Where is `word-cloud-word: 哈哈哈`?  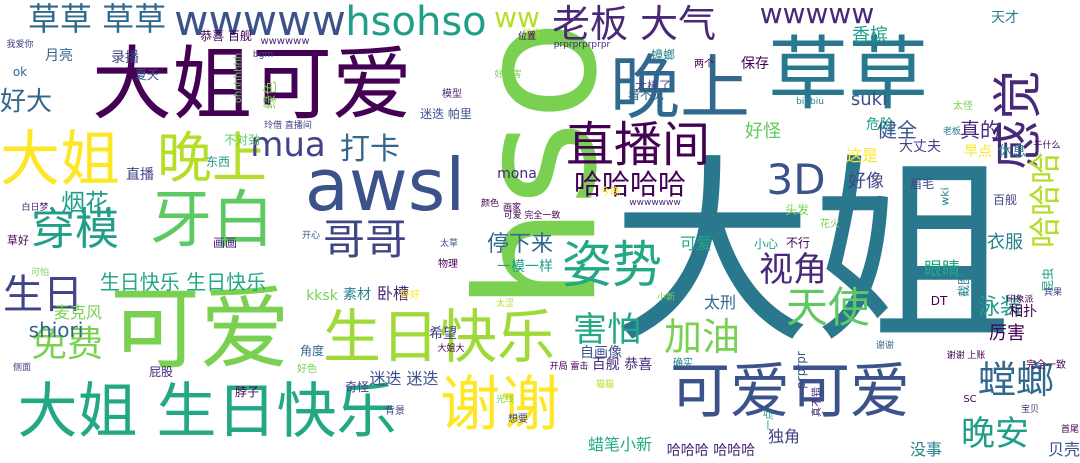
word-cloud-word: 哈哈哈 is located at coordinates (1044, 200).